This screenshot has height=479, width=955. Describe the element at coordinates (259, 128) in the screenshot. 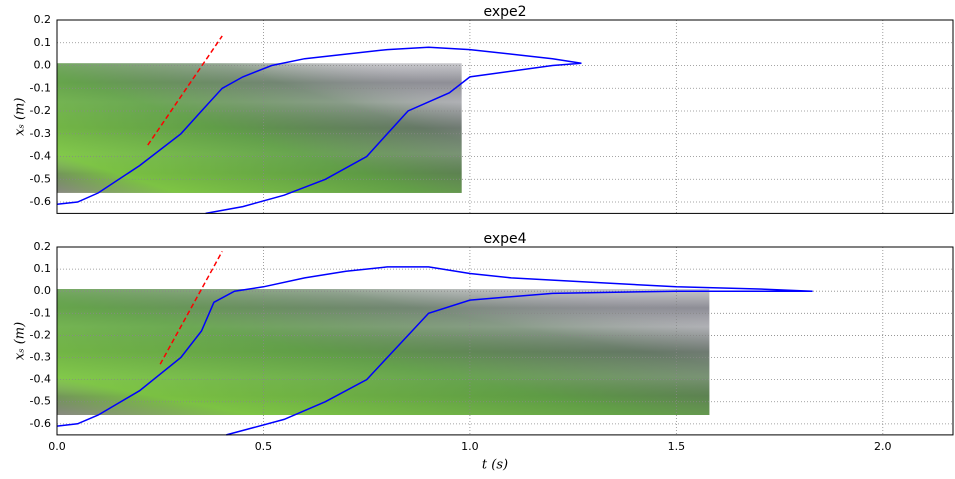

I see `image-overlay` at that location.